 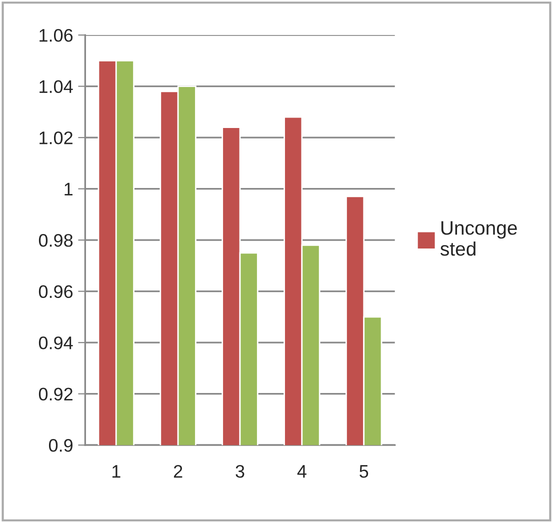 What do you see at coordinates (68, 189) in the screenshot?
I see `y-tick-label: 1` at bounding box center [68, 189].